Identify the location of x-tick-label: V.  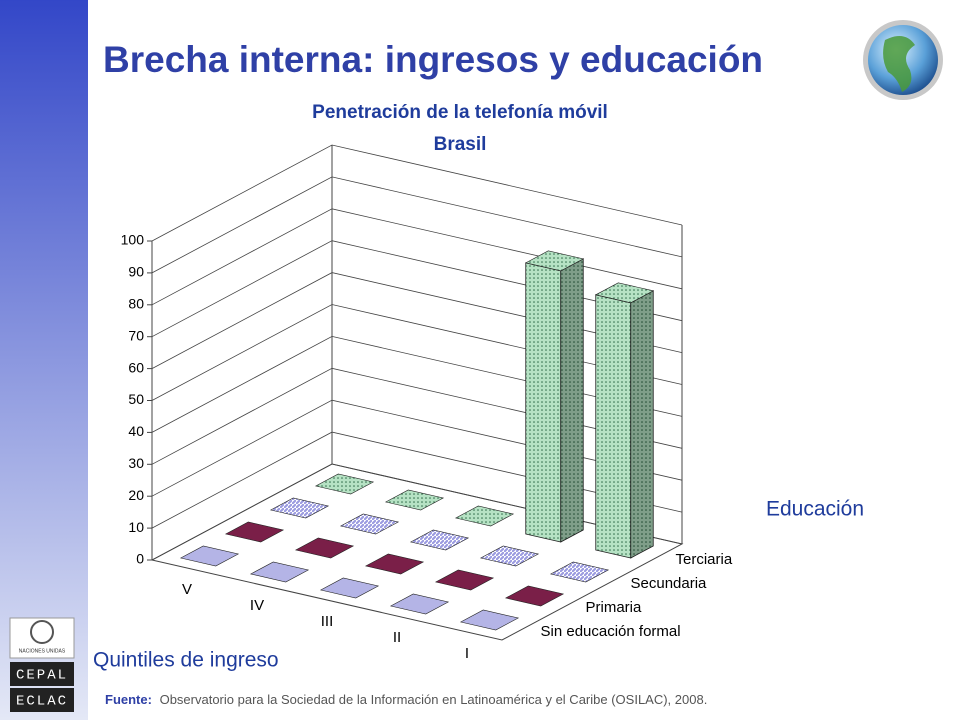
(187, 589).